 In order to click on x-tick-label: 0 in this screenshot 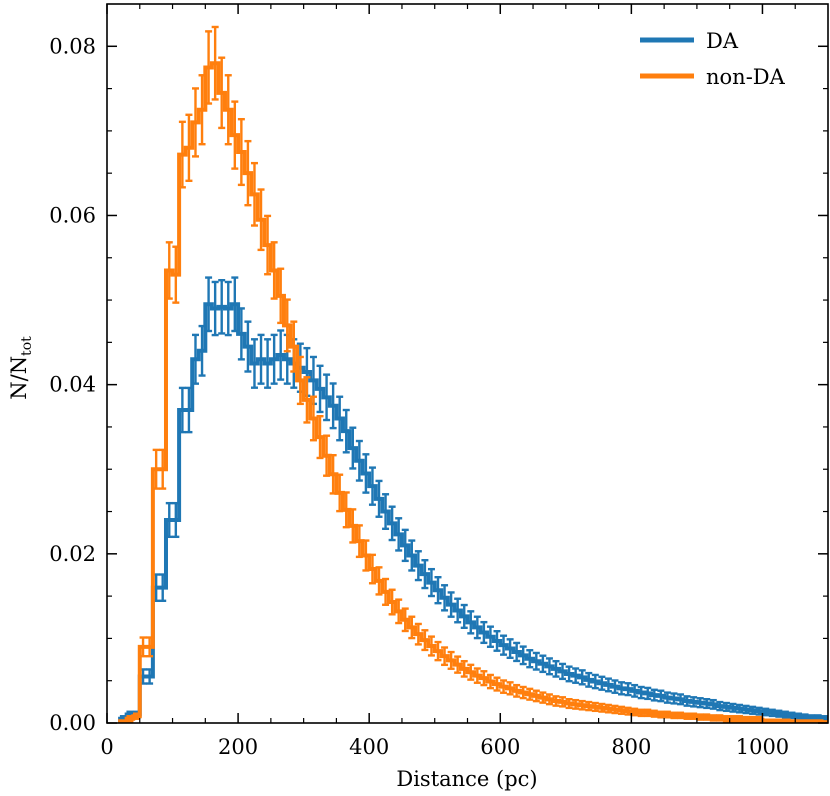, I will do `click(106, 747)`.